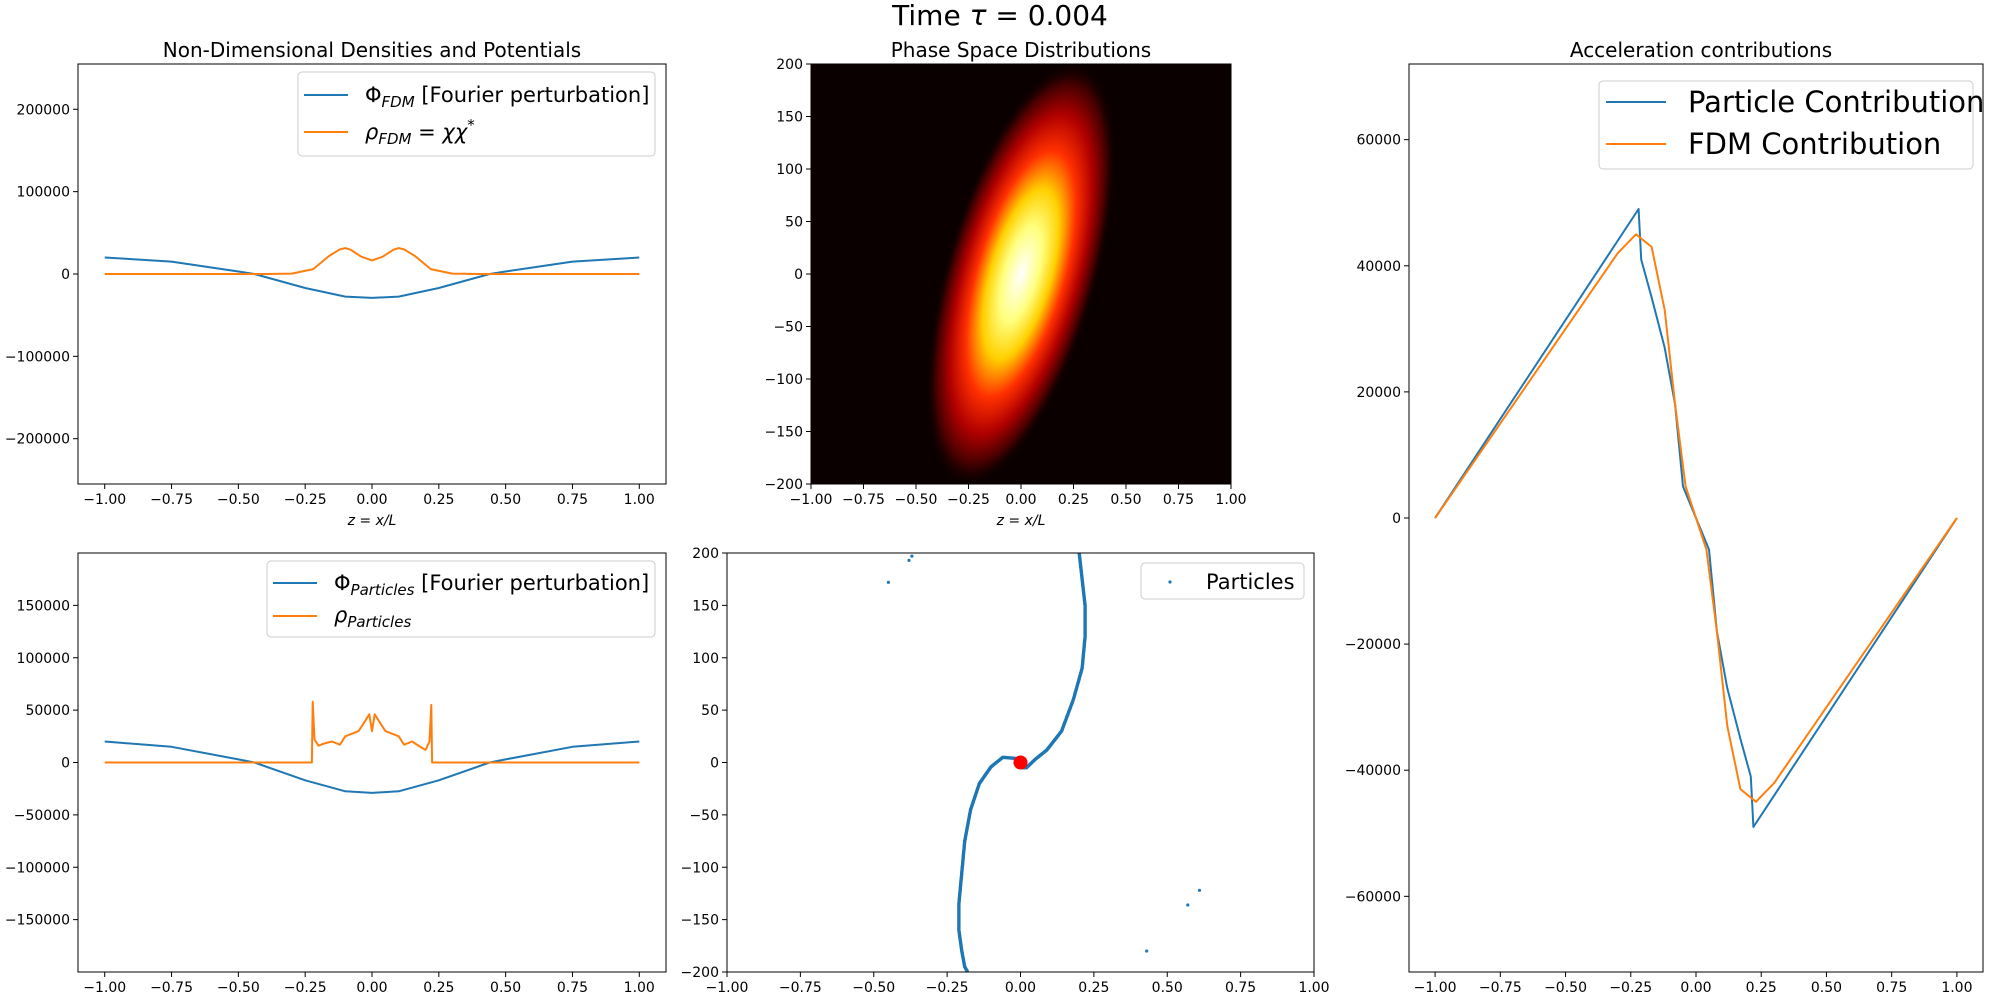 This screenshot has height=1000, width=2000. Describe the element at coordinates (420, 132) in the screenshot. I see `fdm-legend-rho-label: ρFDM = χχ*` at that location.